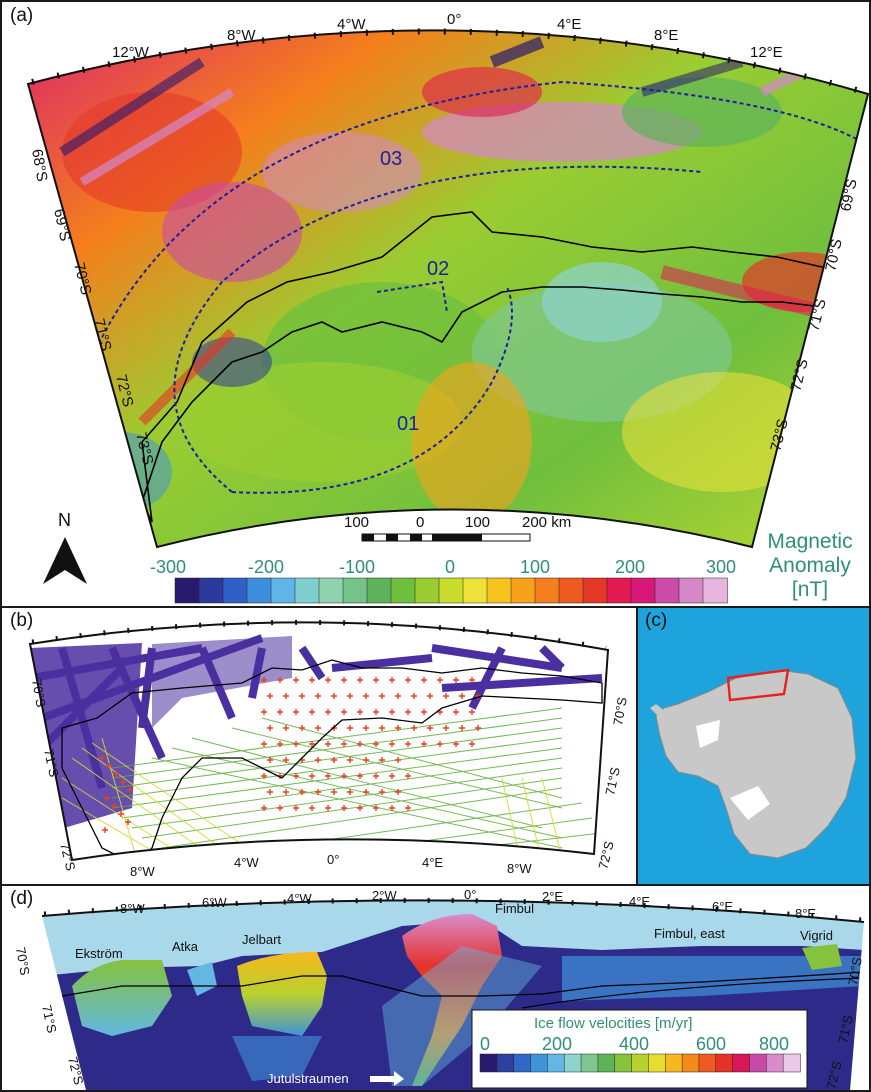  What do you see at coordinates (64, 520) in the screenshot?
I see `north-label: N` at bounding box center [64, 520].